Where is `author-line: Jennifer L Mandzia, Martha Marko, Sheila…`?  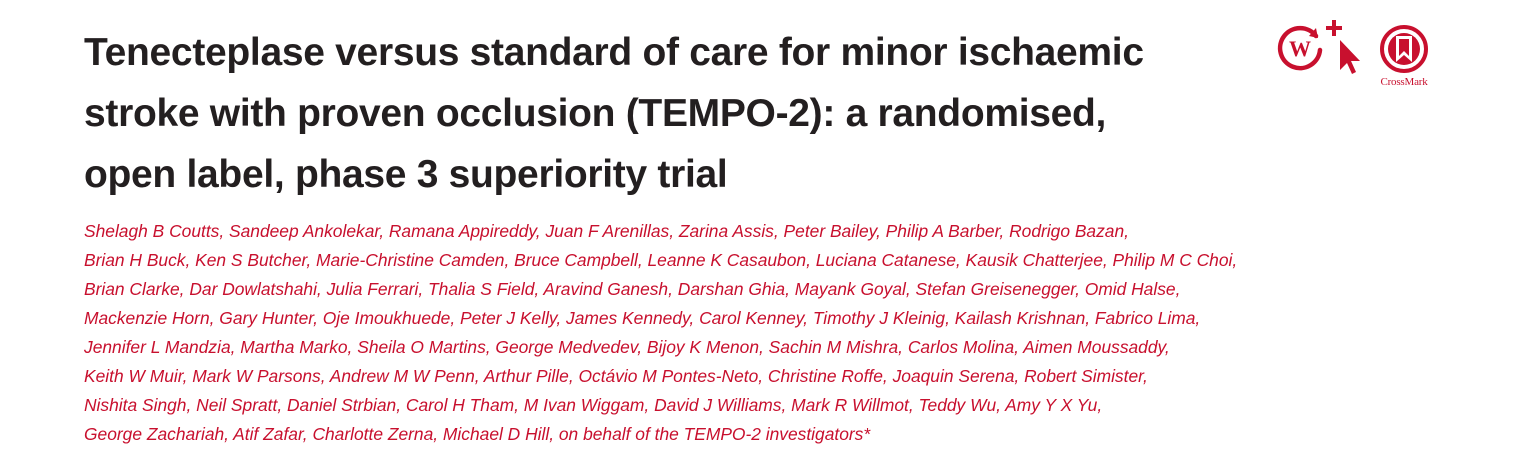 author-line: Jennifer L Mandzia, Martha Marko, Sheila… is located at coordinates (627, 347).